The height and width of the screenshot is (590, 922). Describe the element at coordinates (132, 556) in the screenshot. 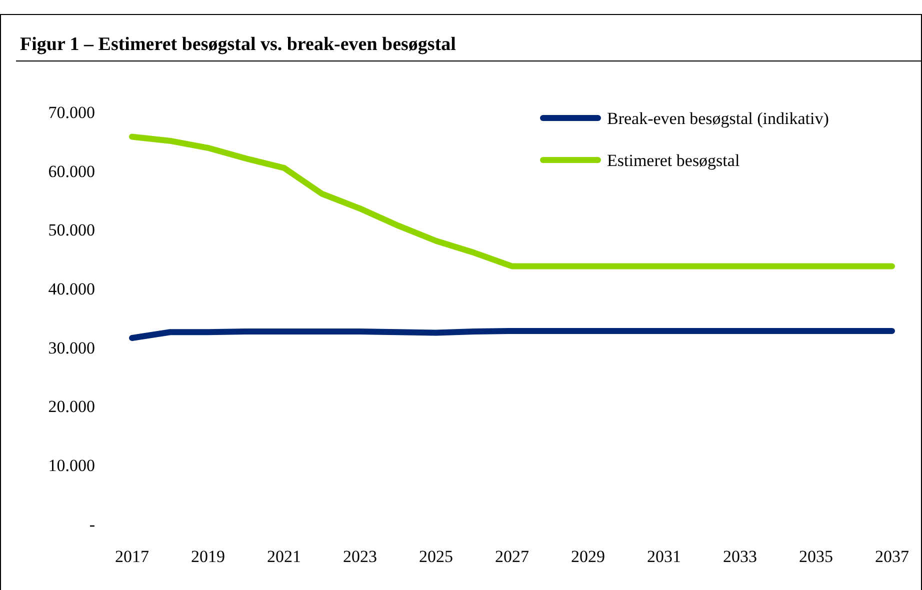

I see `x-tick-label: 2017` at that location.